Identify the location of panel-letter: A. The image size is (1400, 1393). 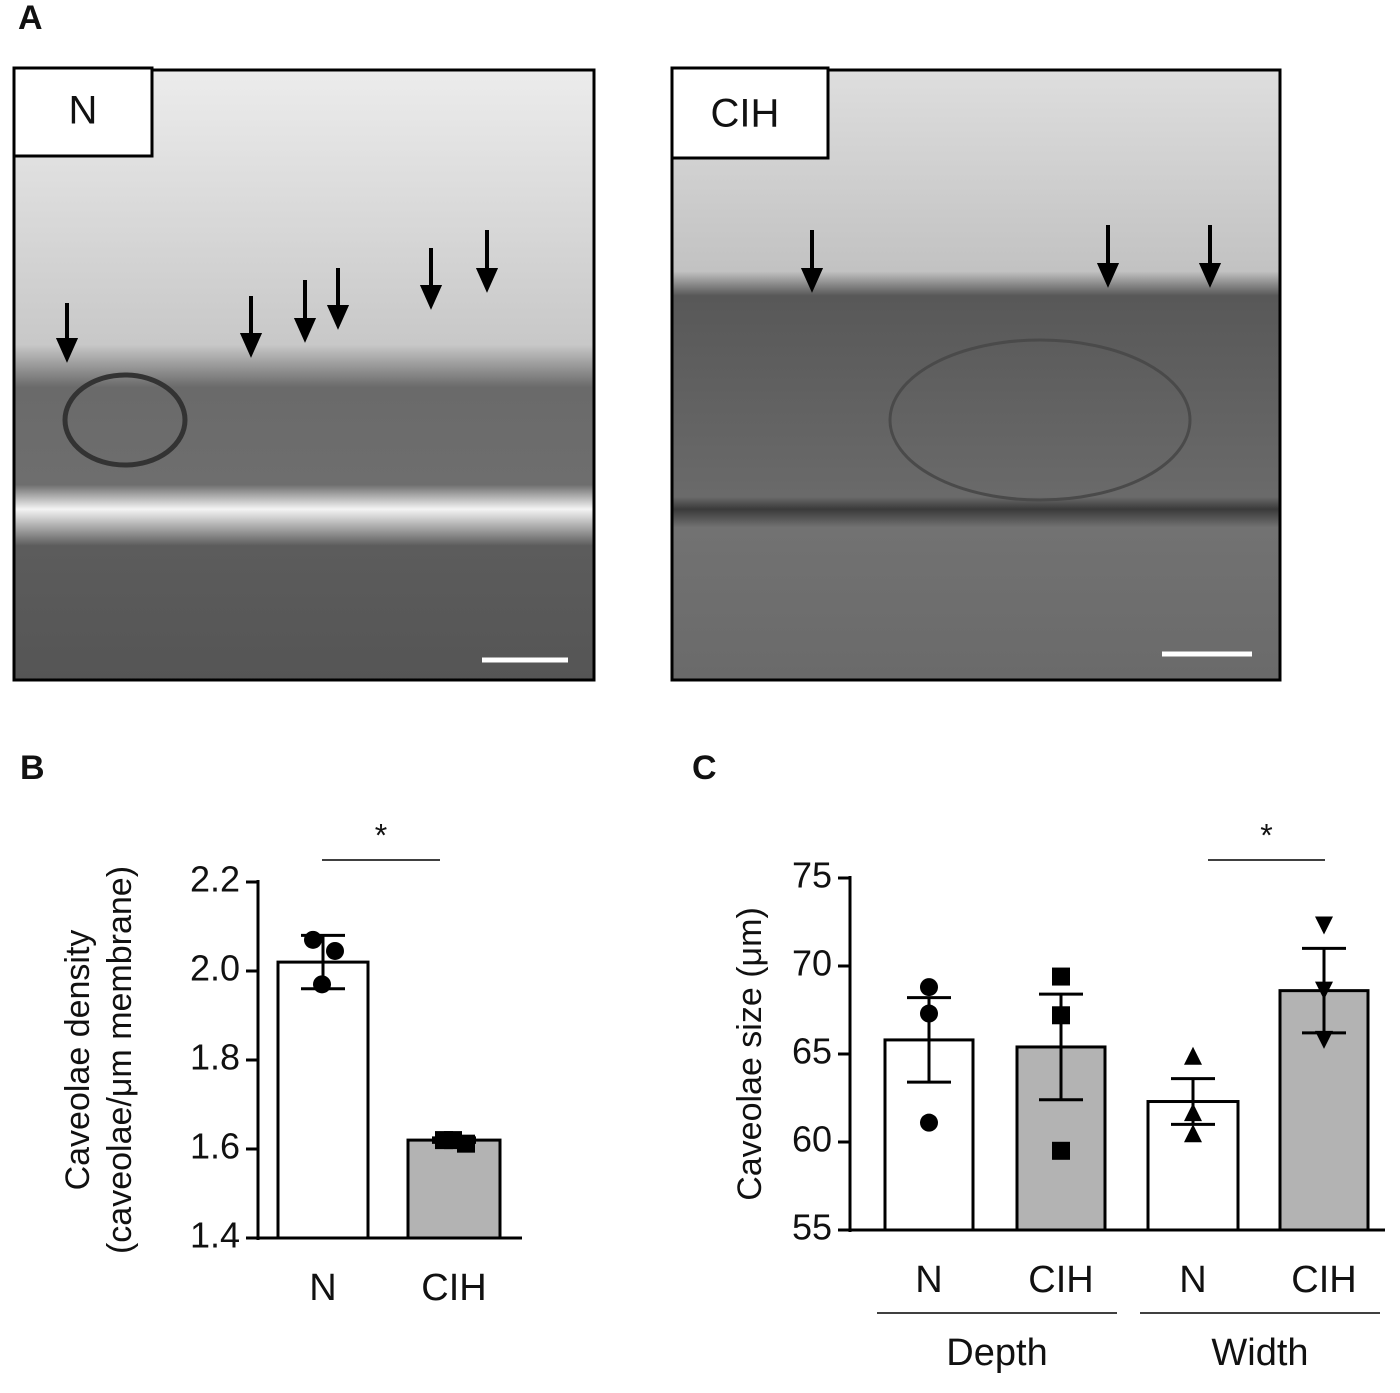
(30, 18).